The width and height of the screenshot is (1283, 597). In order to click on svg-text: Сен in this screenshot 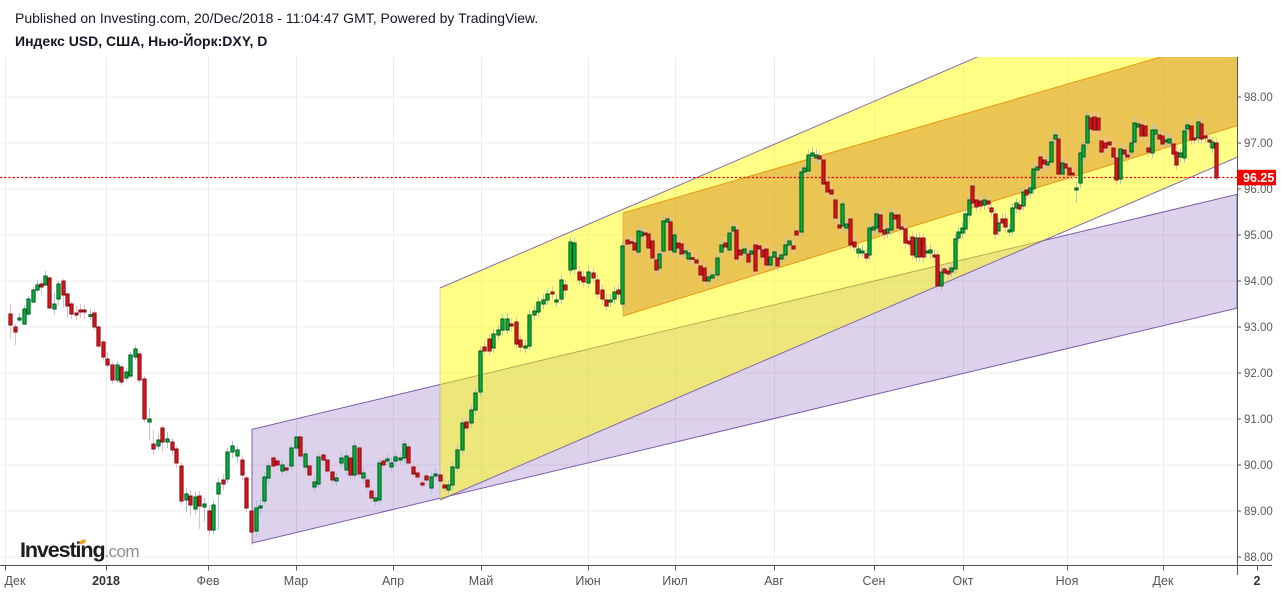, I will do `click(874, 581)`.